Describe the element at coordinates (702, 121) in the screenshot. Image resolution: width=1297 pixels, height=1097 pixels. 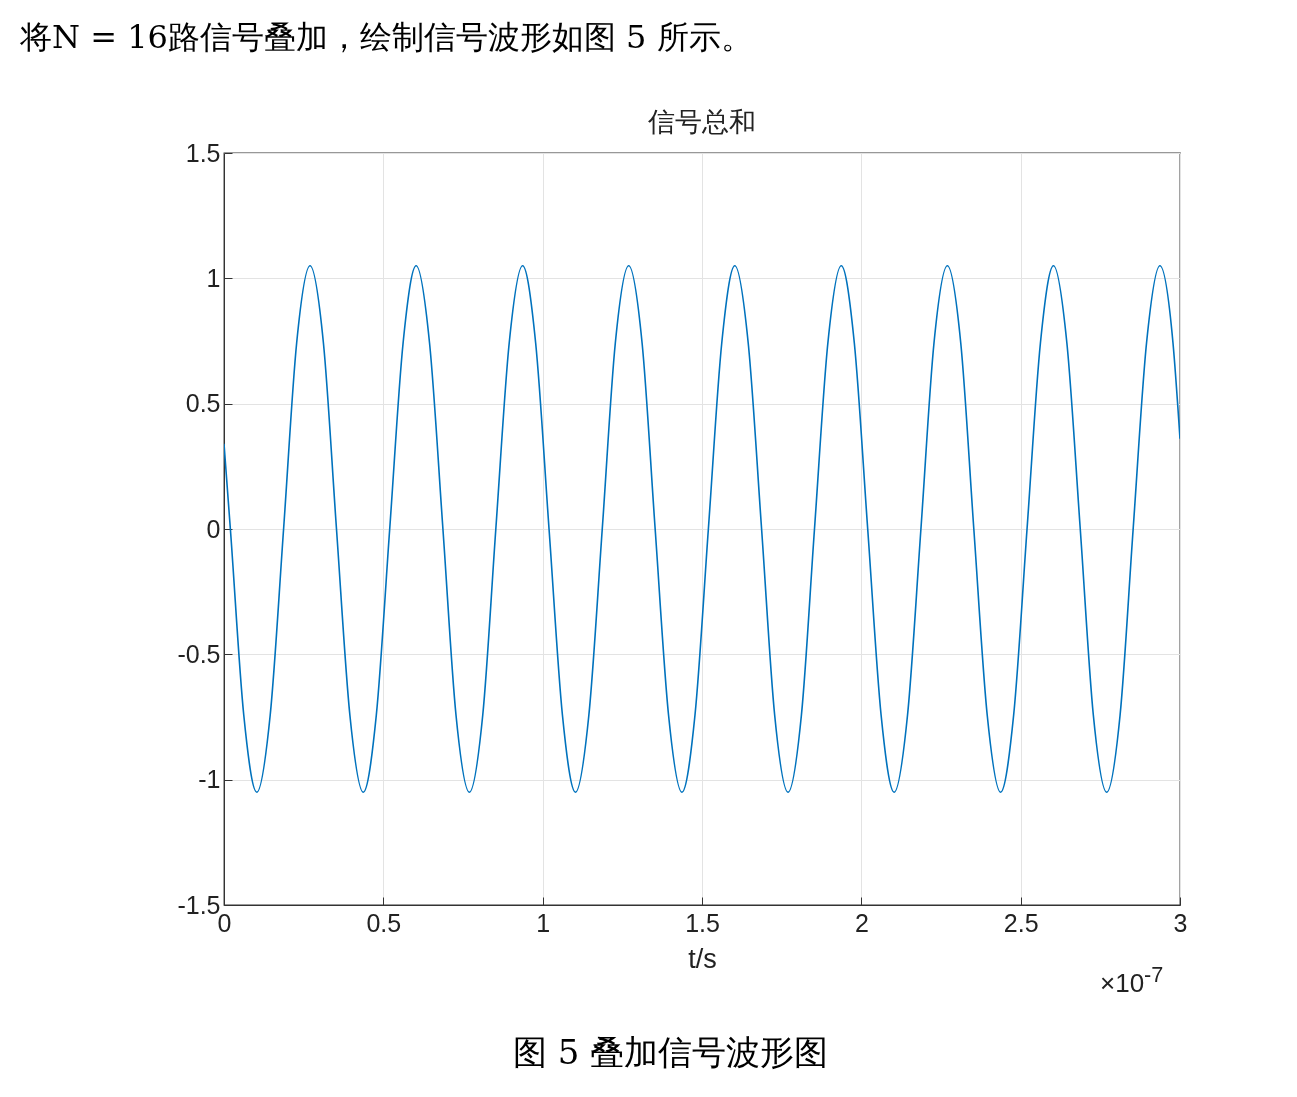
I see `chart-title: 信号总和` at that location.